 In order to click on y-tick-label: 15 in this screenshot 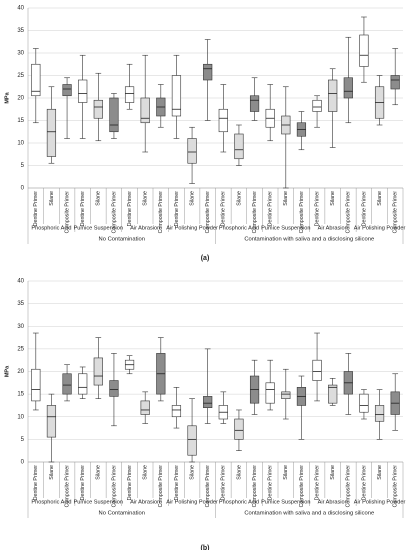, I will do `click(20, 395)`.